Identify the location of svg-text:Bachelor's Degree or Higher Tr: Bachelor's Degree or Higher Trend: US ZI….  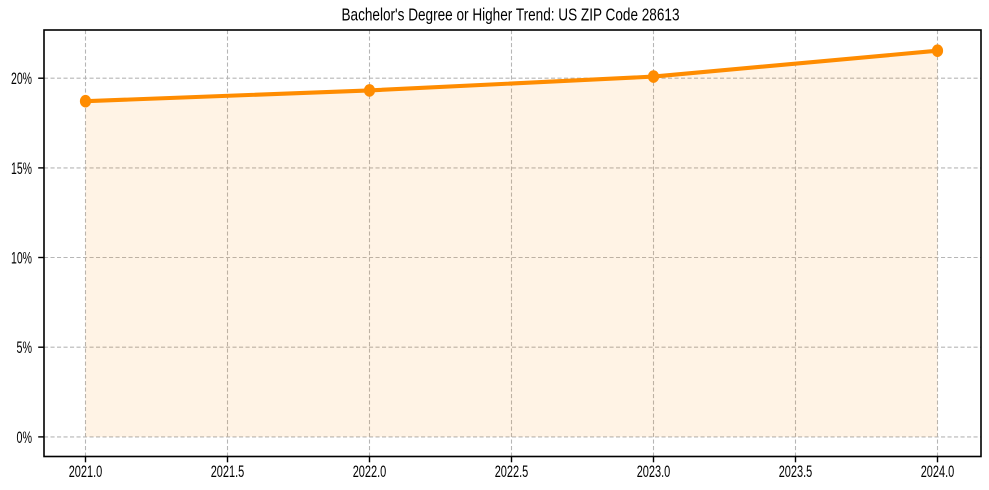
(511, 14).